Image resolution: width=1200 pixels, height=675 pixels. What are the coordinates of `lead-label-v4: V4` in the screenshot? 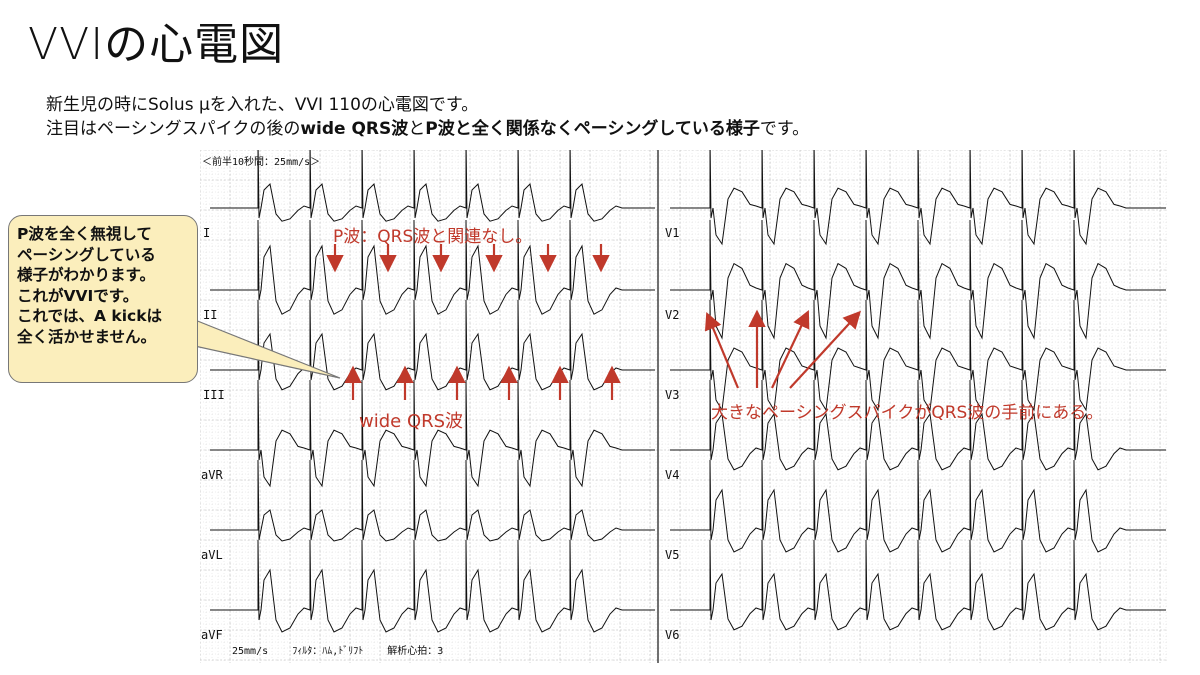 It's located at (672, 475).